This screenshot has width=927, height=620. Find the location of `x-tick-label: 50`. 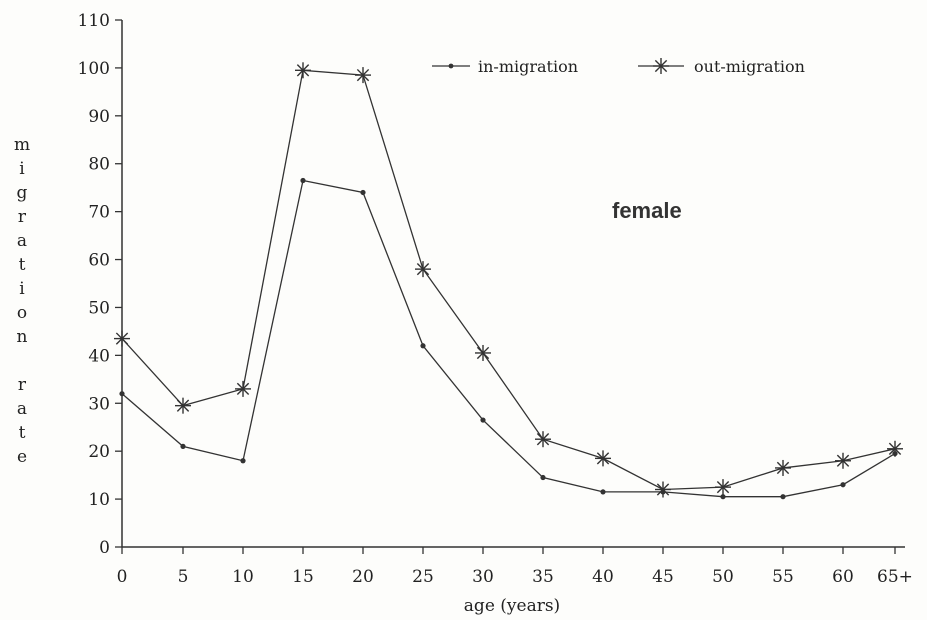

x-tick-label: 50 is located at coordinates (723, 577).